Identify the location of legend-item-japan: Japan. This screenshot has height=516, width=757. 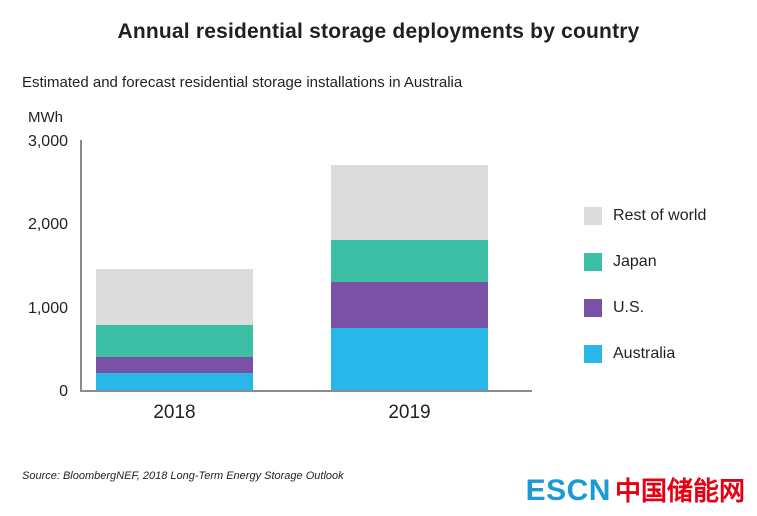
(645, 262).